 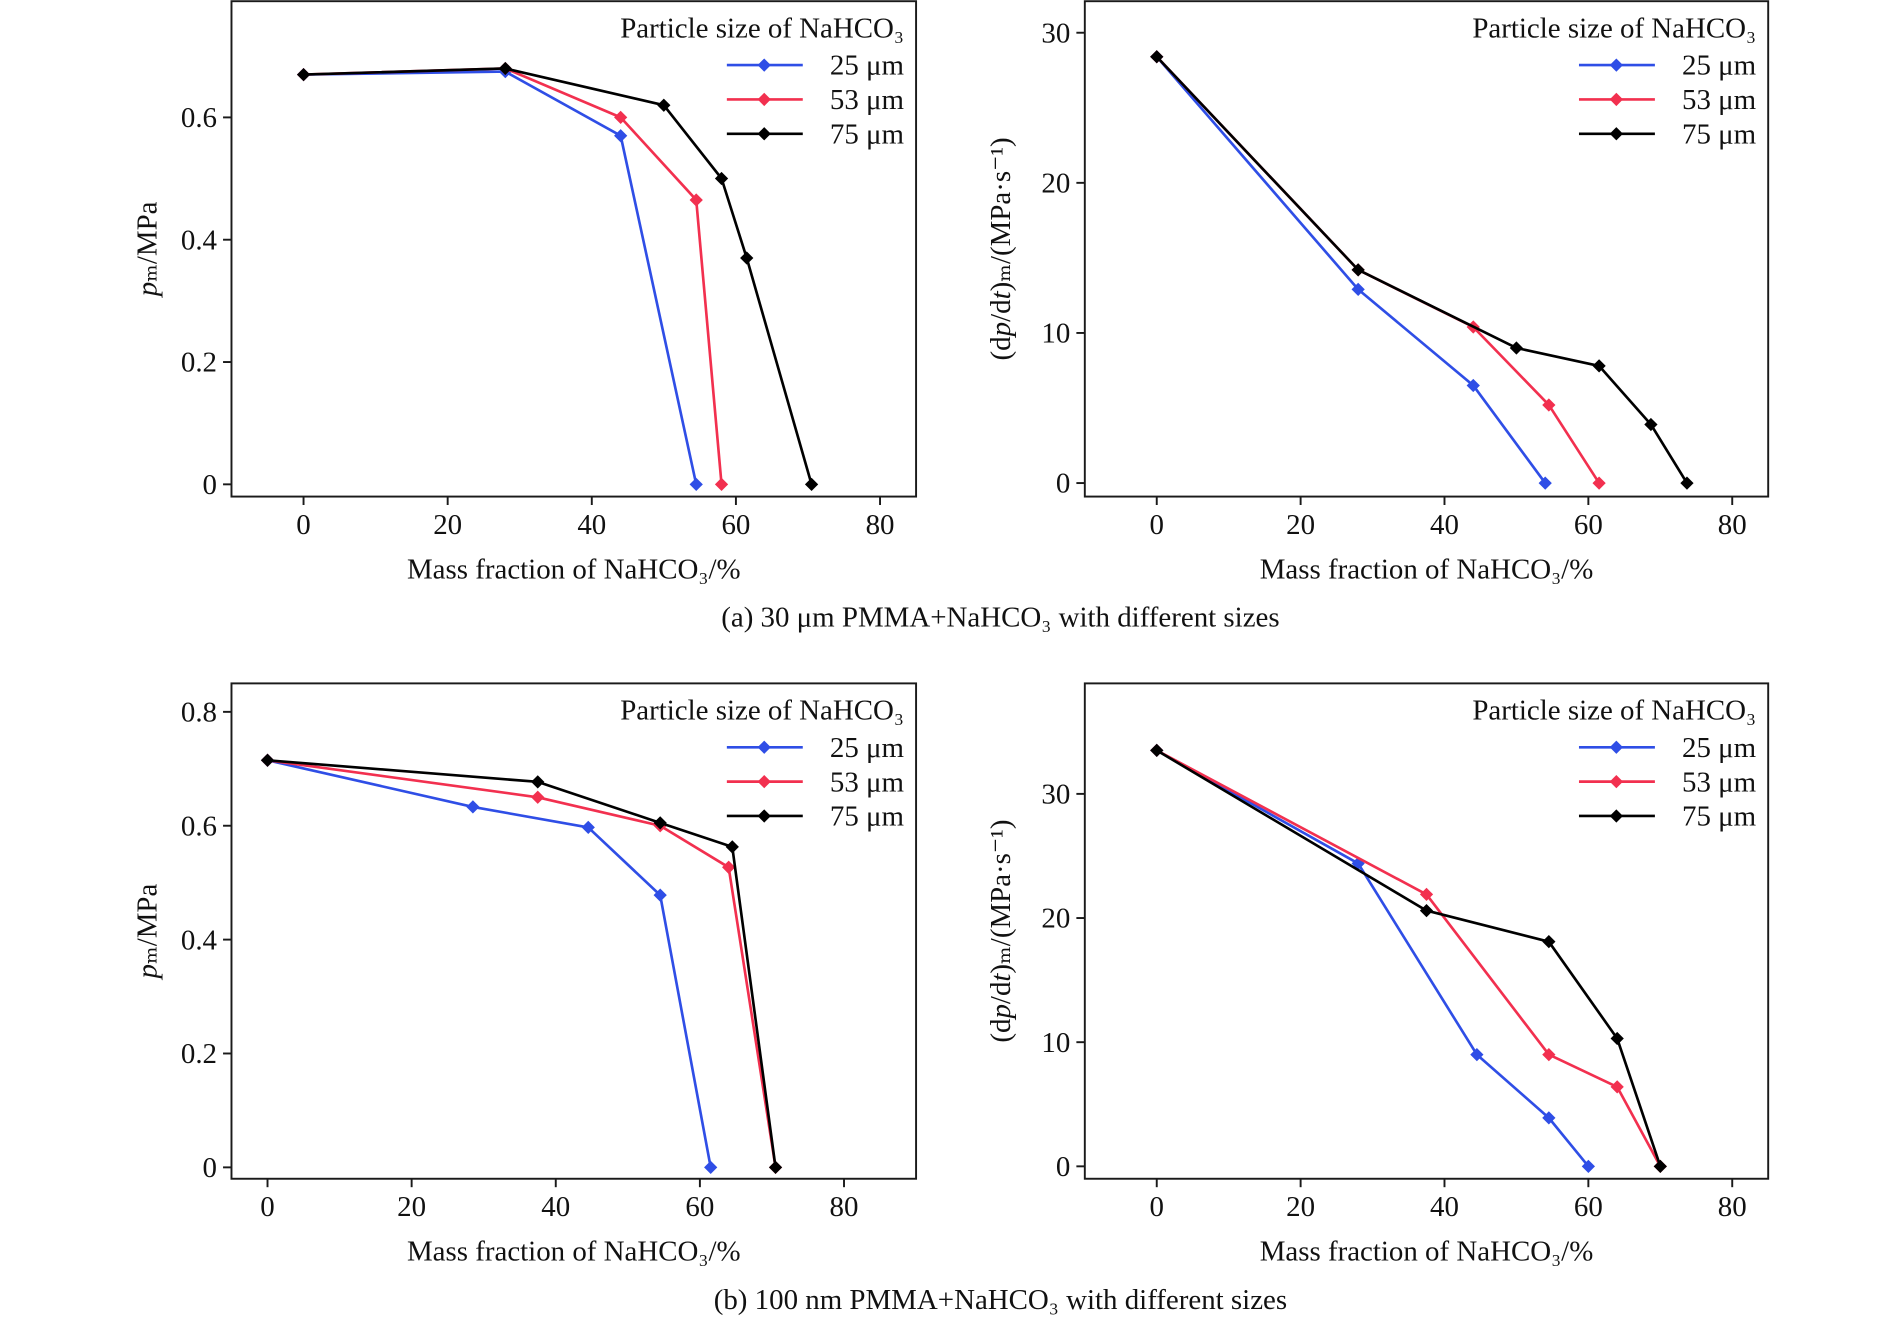 What do you see at coordinates (199, 363) in the screenshot?
I see `y-tick-label: 0.2` at bounding box center [199, 363].